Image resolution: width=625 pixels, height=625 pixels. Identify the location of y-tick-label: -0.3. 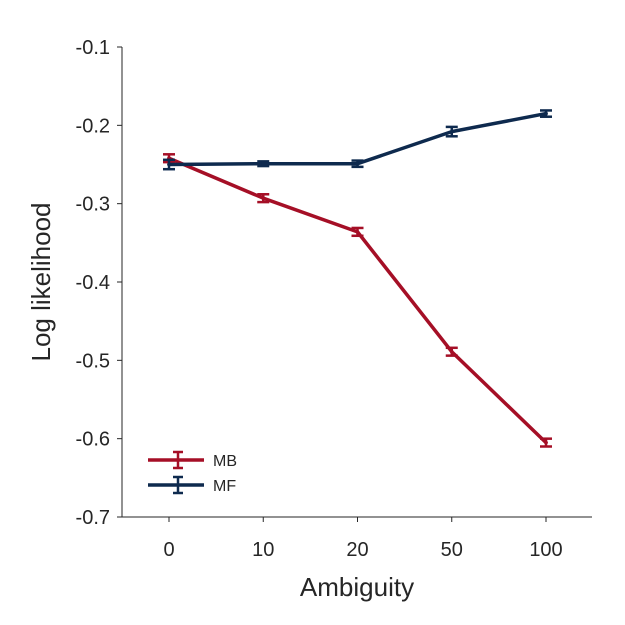
(93, 205).